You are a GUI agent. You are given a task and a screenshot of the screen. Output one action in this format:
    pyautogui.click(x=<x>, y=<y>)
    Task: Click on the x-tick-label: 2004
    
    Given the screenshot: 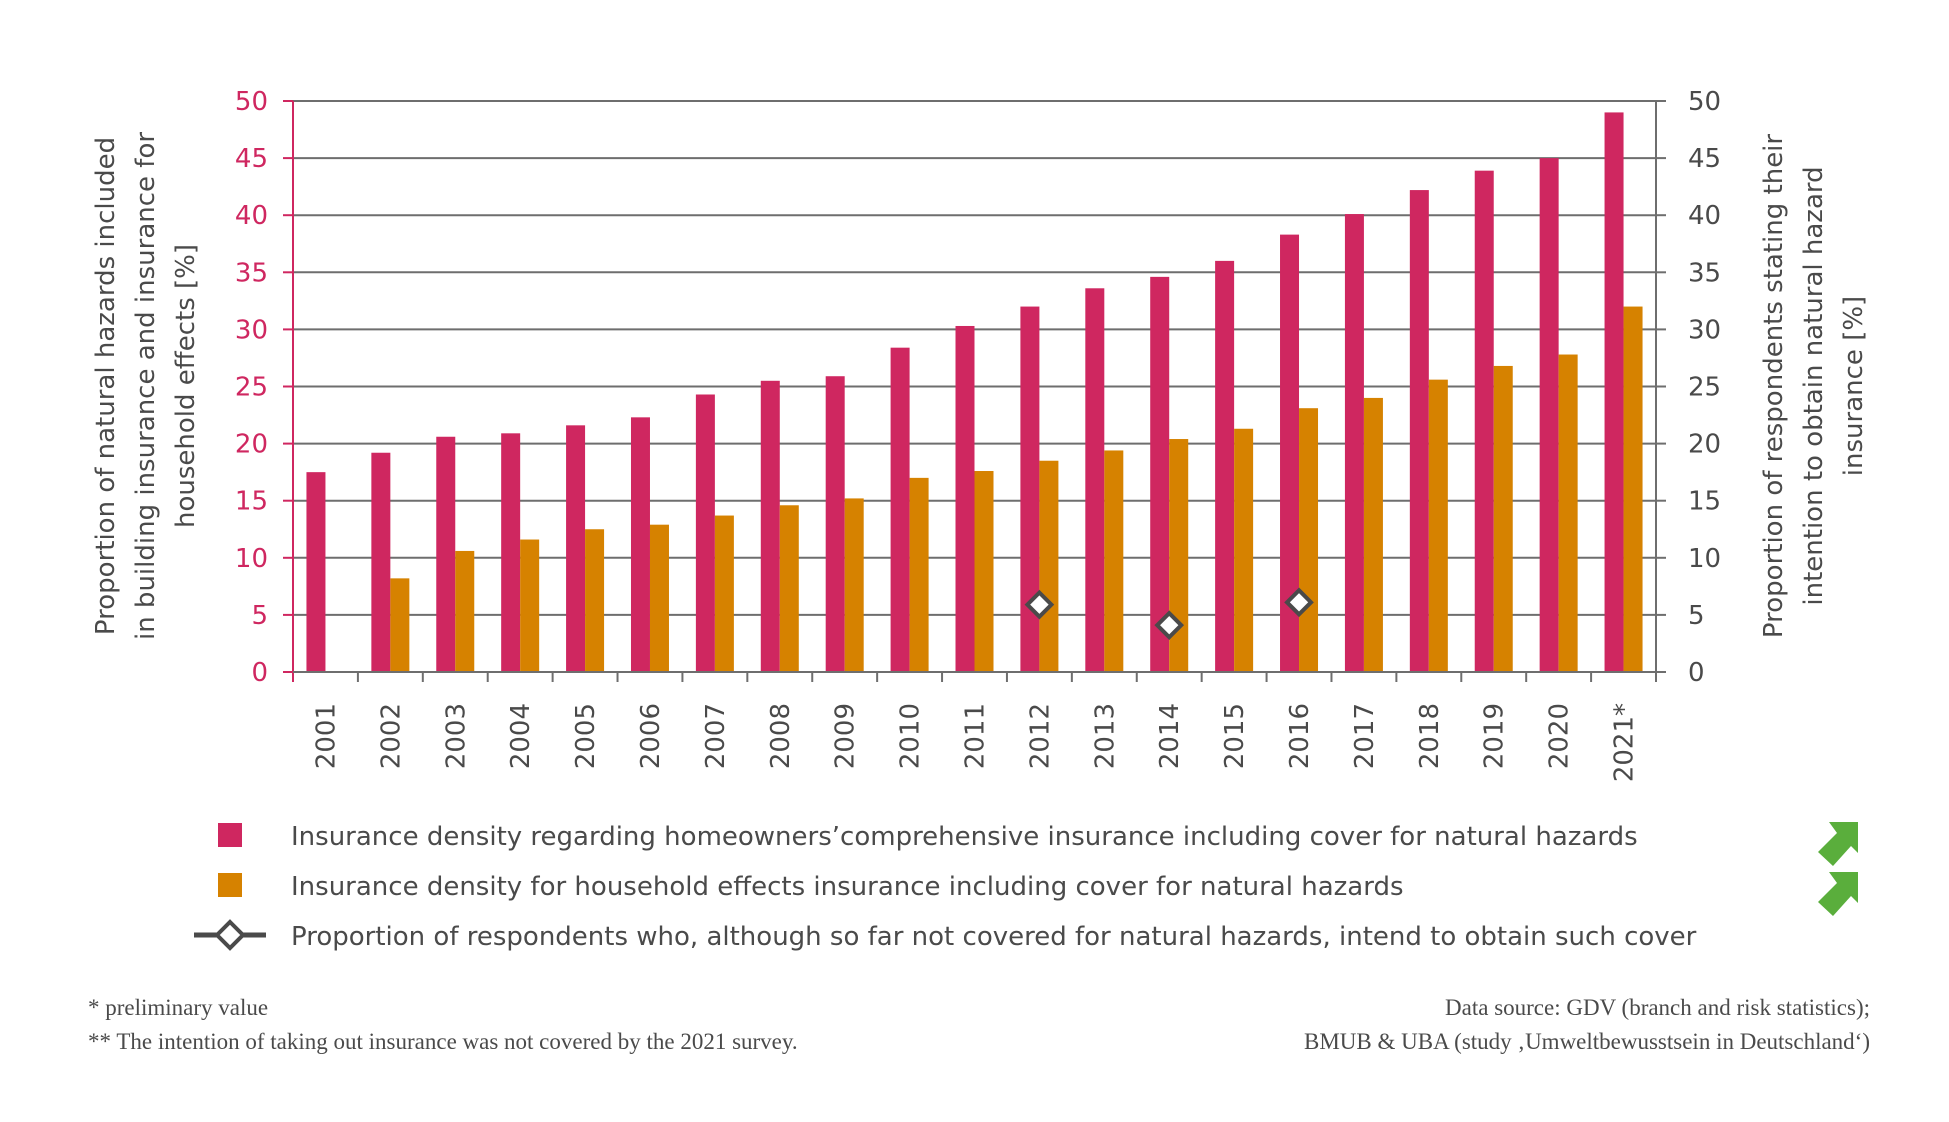 What is the action you would take?
    pyautogui.click(x=521, y=736)
    